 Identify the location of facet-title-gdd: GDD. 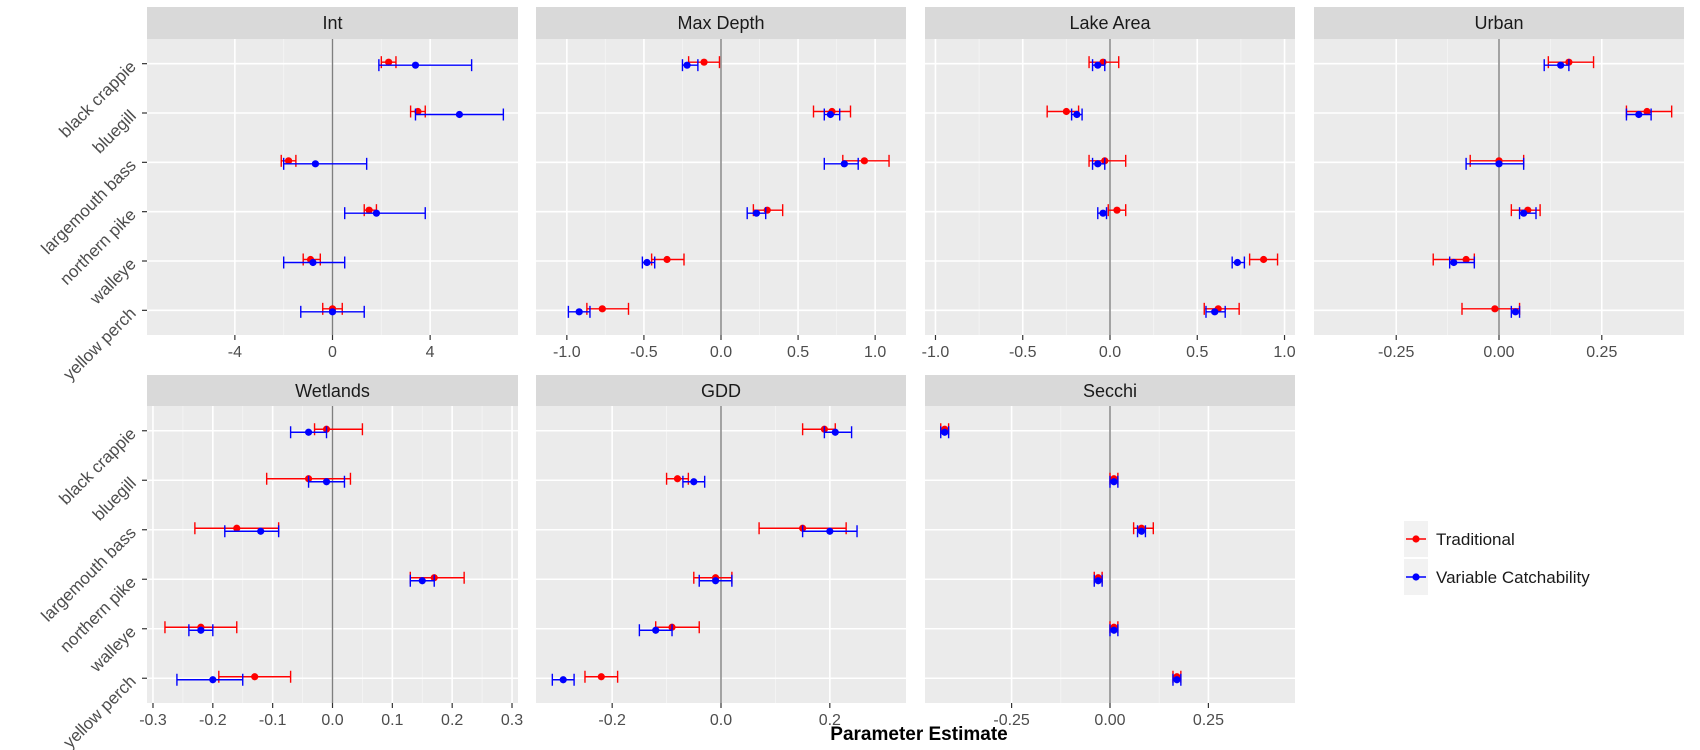
(721, 391).